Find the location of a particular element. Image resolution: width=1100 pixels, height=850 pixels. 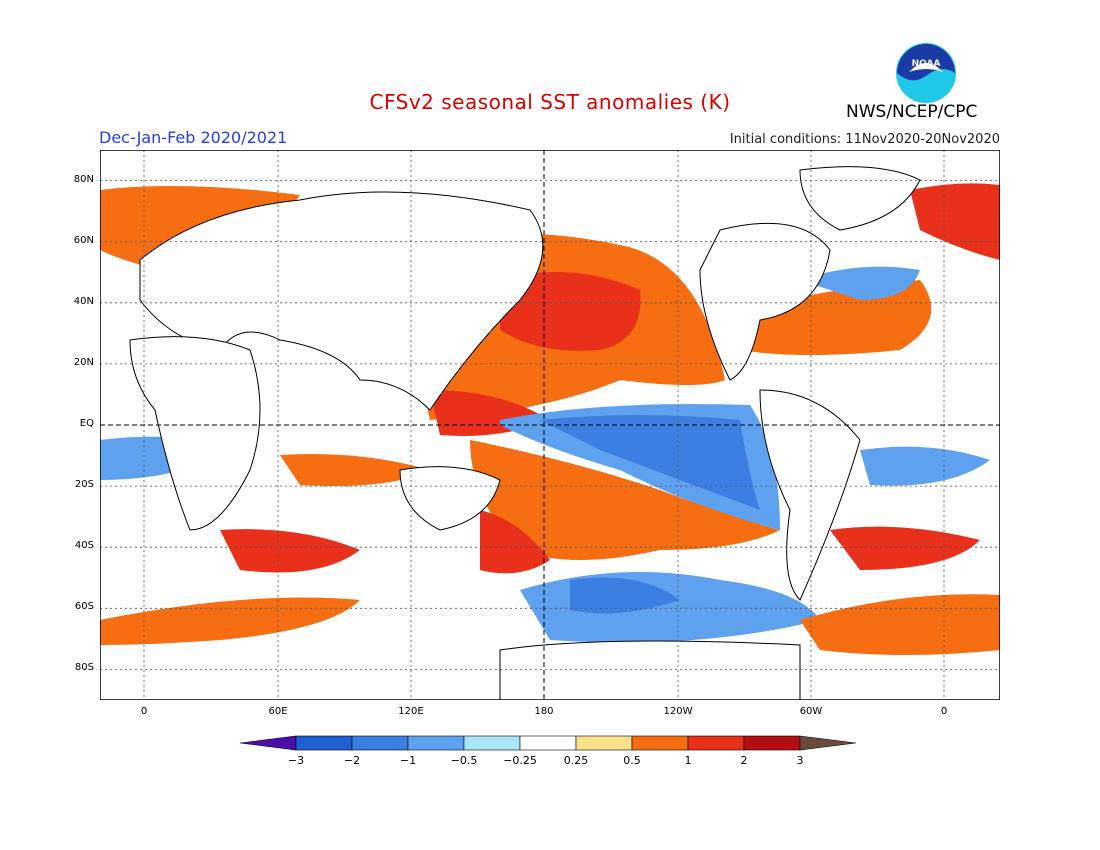

colorbar-label: −0.25 is located at coordinates (520, 760).